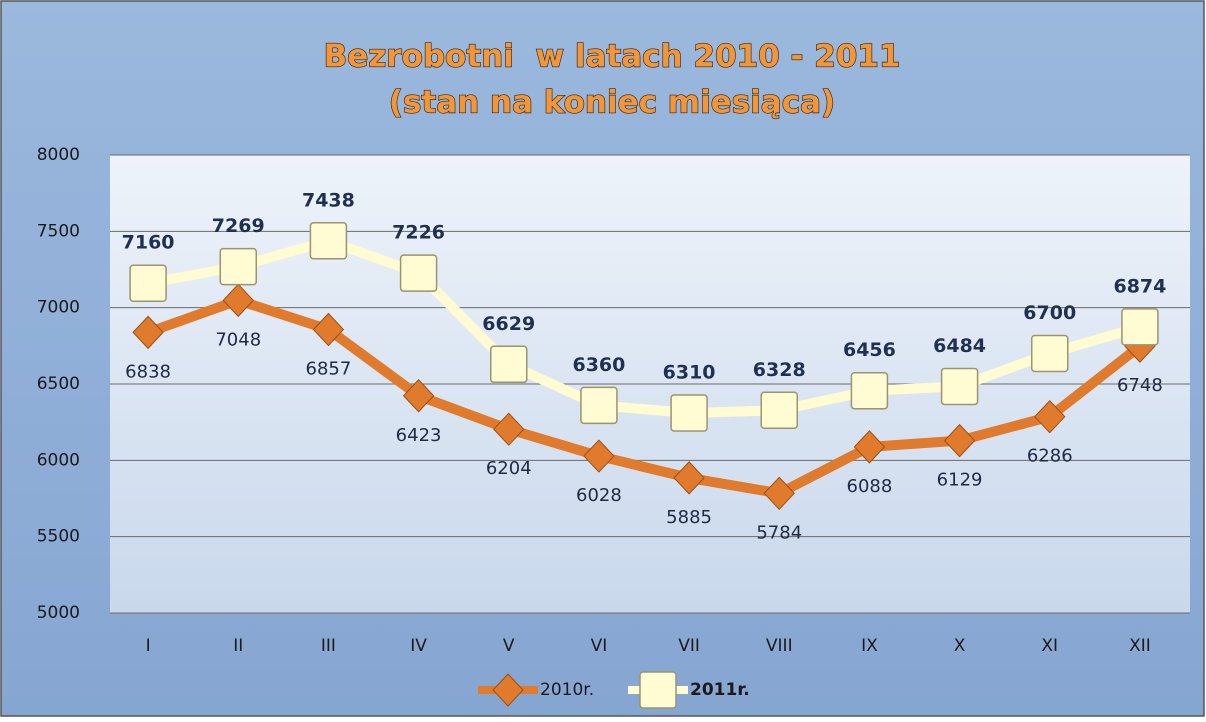 The width and height of the screenshot is (1206, 722). What do you see at coordinates (148, 646) in the screenshot?
I see `x-tick-label: I` at bounding box center [148, 646].